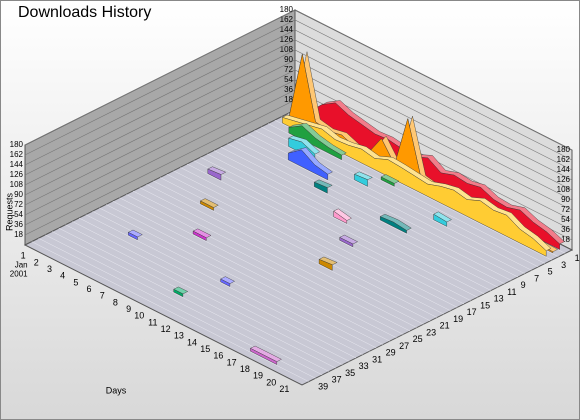 The image size is (580, 420). I want to click on x-tick-label: 2, so click(36, 262).